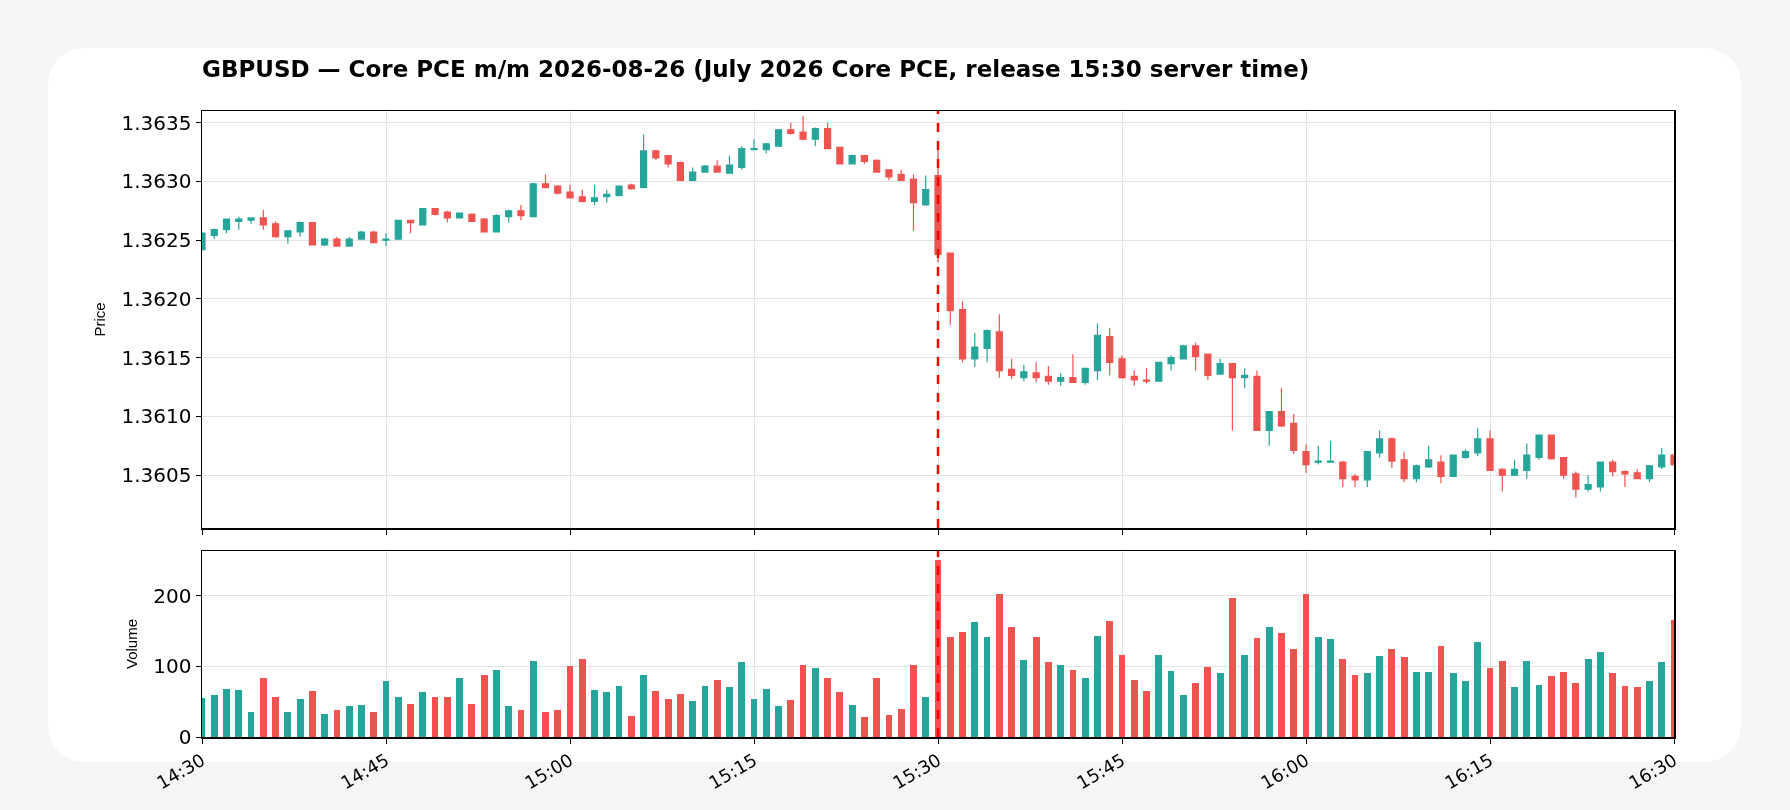  Describe the element at coordinates (156, 475) in the screenshot. I see `y-tick-label: 1.3605` at that location.